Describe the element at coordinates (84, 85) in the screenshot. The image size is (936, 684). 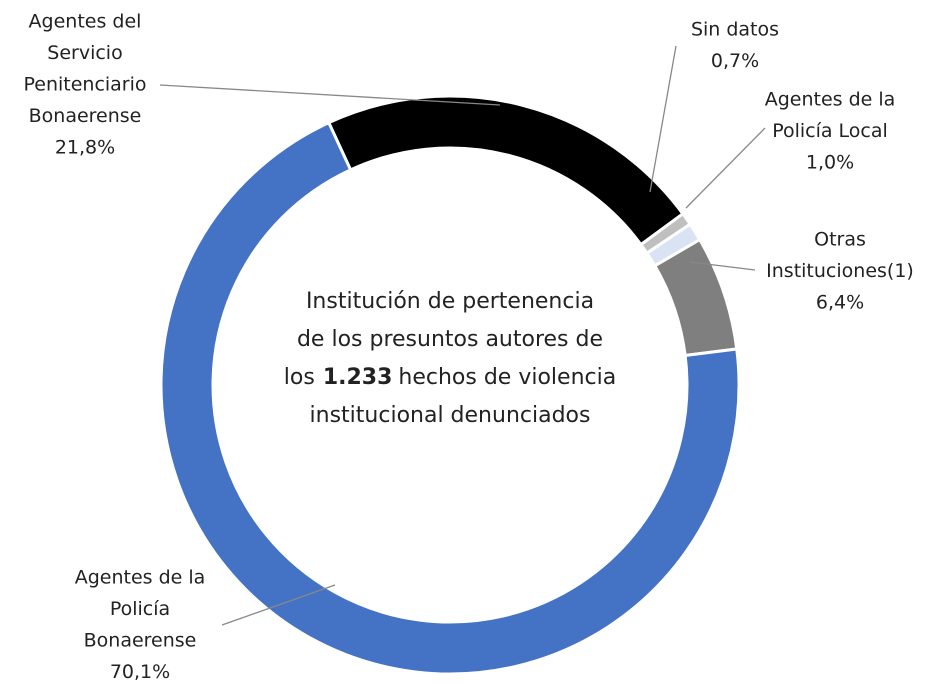
I see `slice-label: Penitenciario` at that location.